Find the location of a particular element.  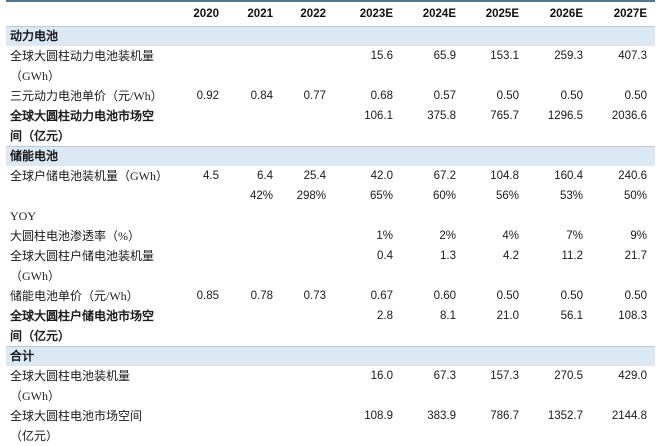

value-cell: 298% is located at coordinates (311, 196).